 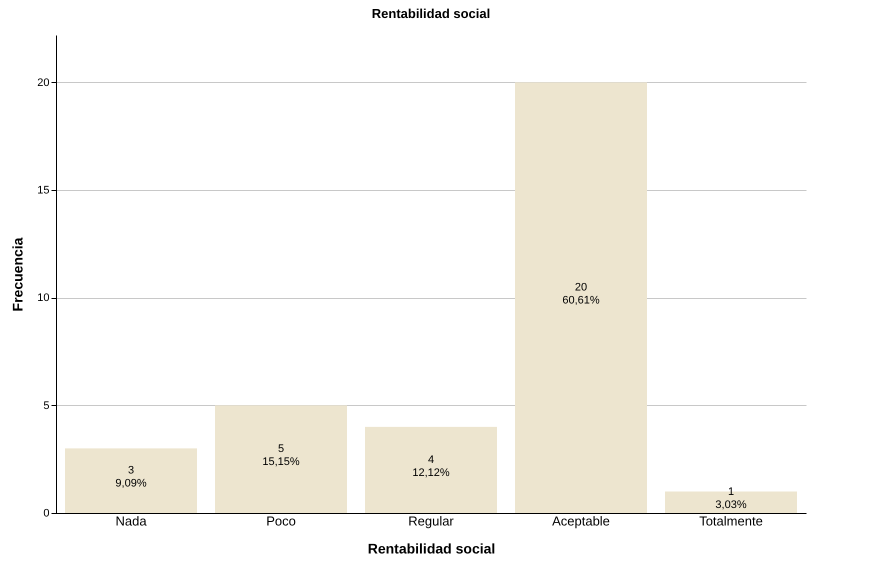 What do you see at coordinates (43, 190) in the screenshot?
I see `y-tick-label: 15` at bounding box center [43, 190].